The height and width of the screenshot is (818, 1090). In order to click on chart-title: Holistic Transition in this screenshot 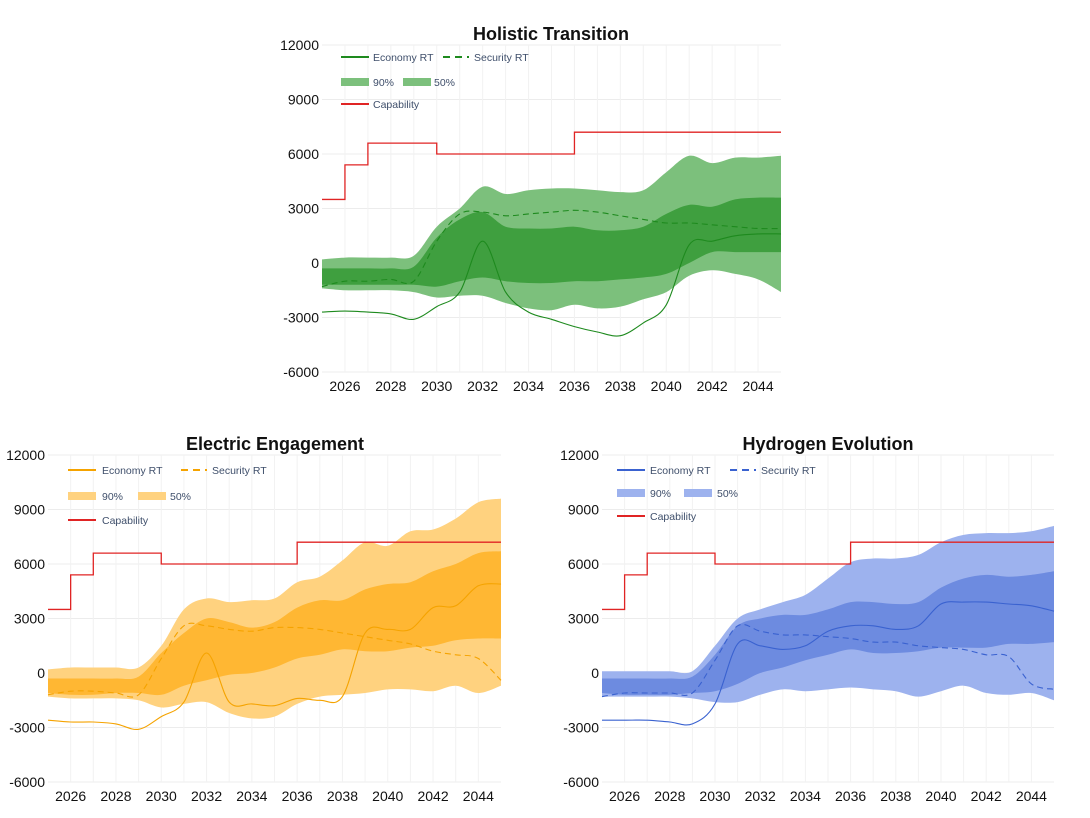, I will do `click(551, 34)`.